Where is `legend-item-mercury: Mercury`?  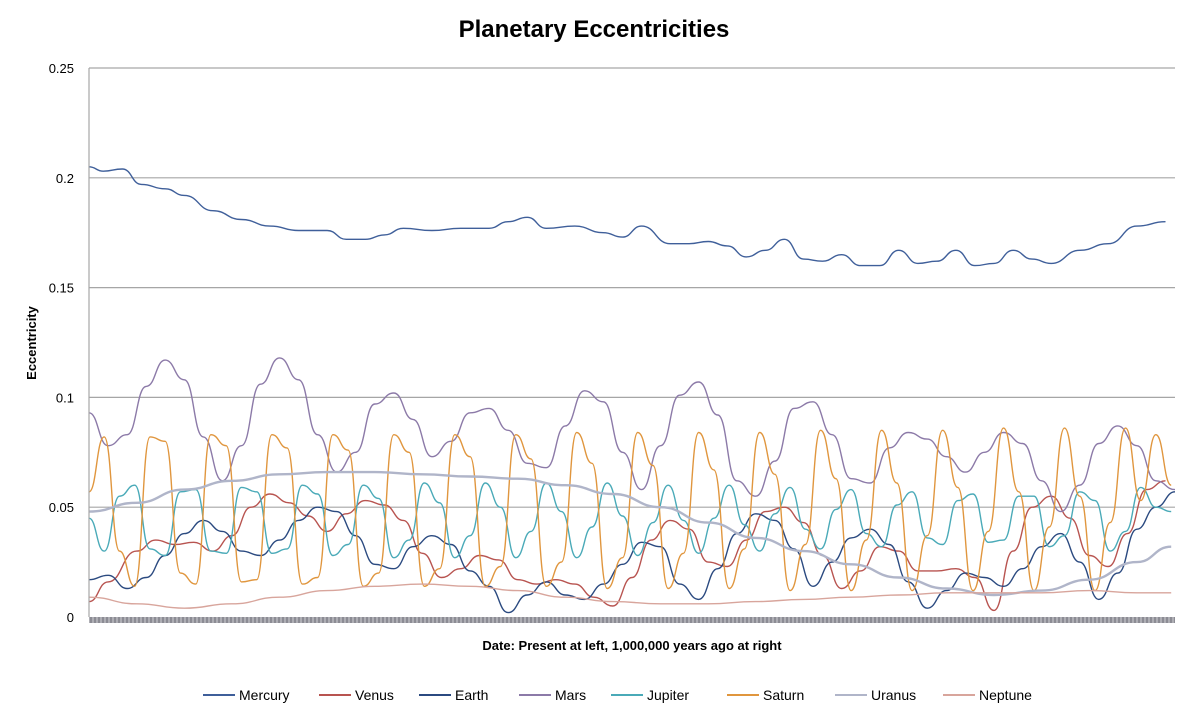
legend-item-mercury: Mercury is located at coordinates (246, 695).